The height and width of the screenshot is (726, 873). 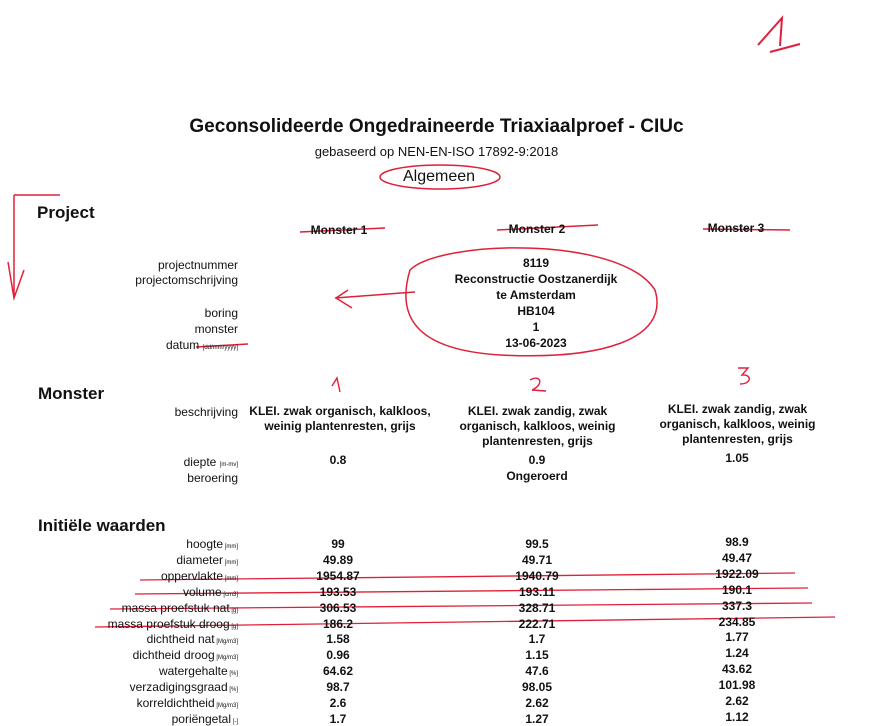 What do you see at coordinates (537, 559) in the screenshot?
I see `row-value-monster-2: 49.71` at bounding box center [537, 559].